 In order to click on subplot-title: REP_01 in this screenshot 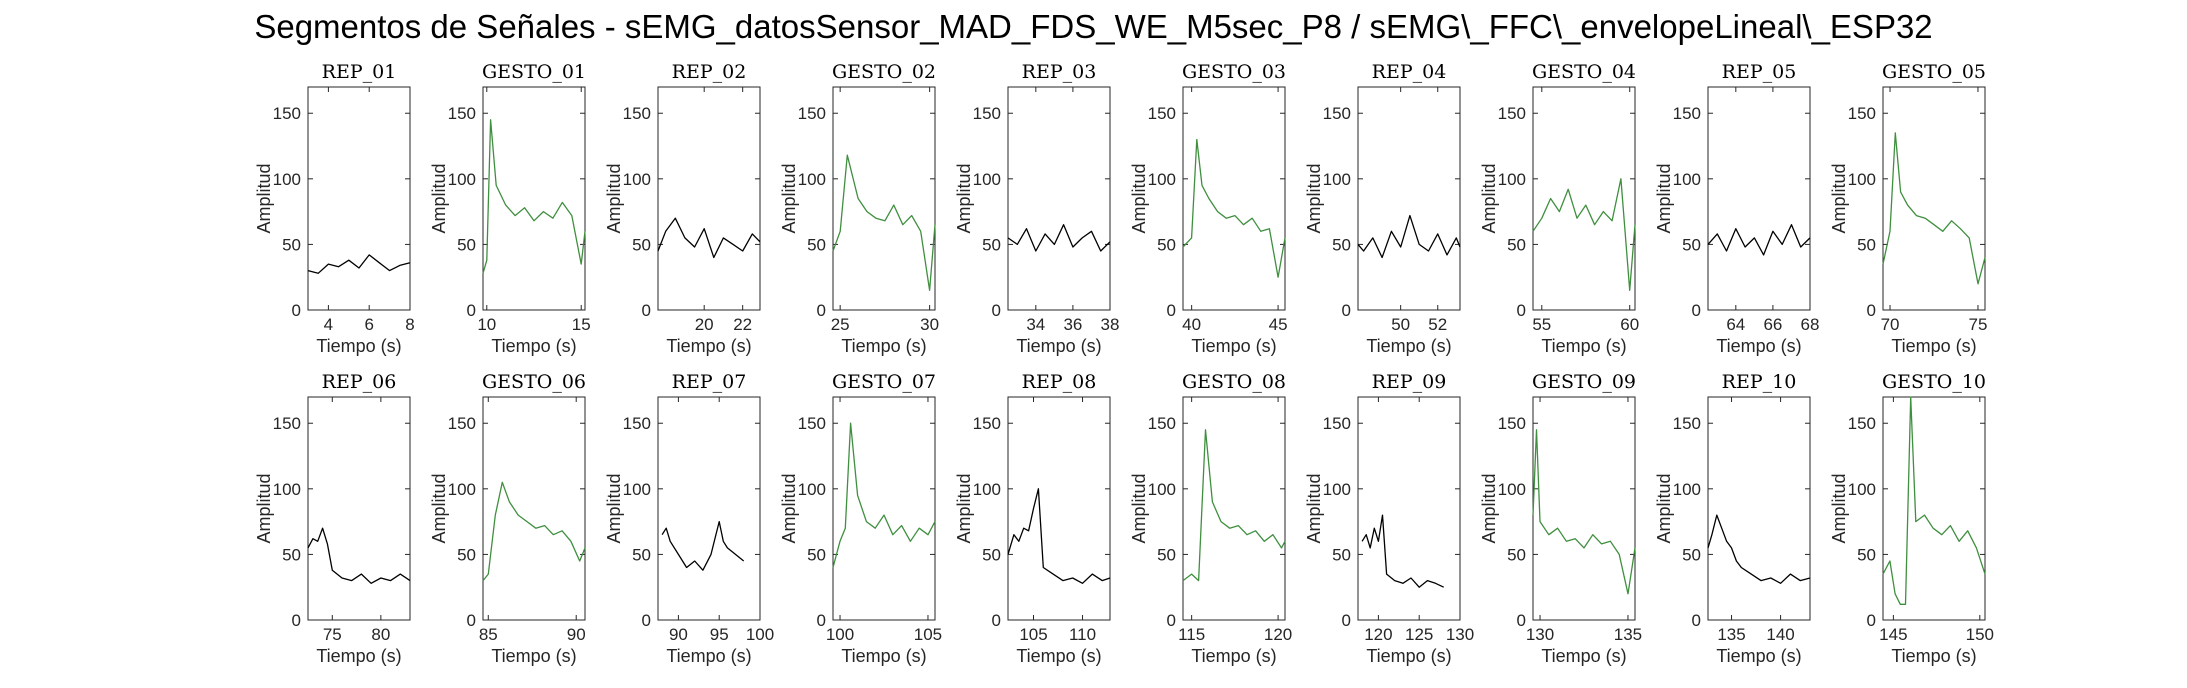, I will do `click(359, 72)`.